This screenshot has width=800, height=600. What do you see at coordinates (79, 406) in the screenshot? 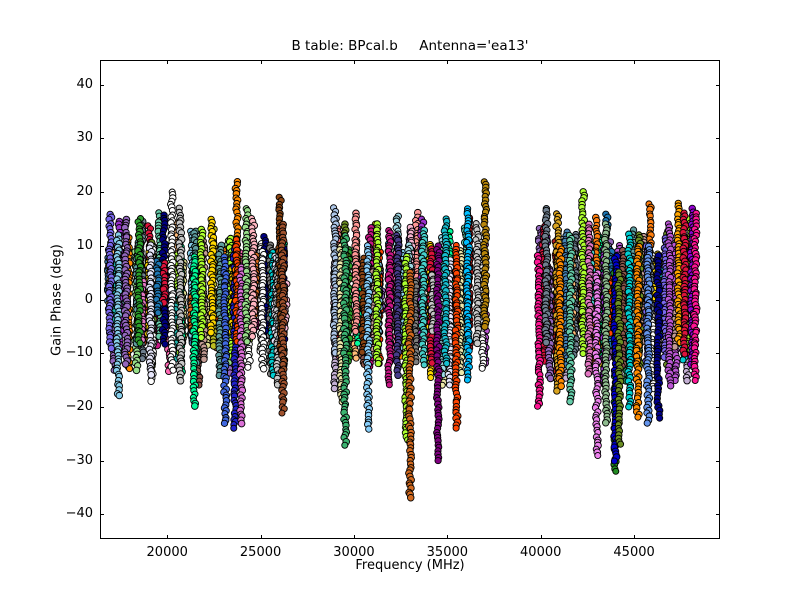
I see `y-tick-label: −20` at bounding box center [79, 406].